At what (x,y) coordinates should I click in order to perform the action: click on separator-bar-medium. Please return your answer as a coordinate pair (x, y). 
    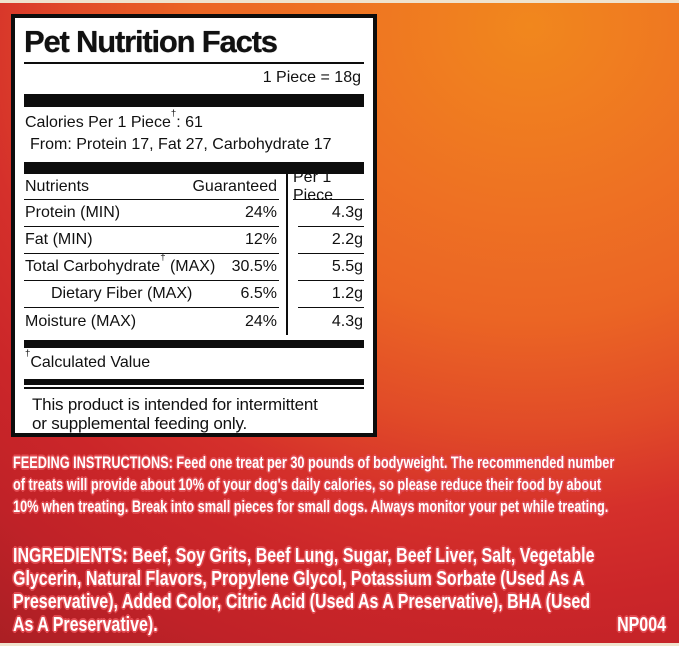
    Looking at the image, I should click on (194, 344).